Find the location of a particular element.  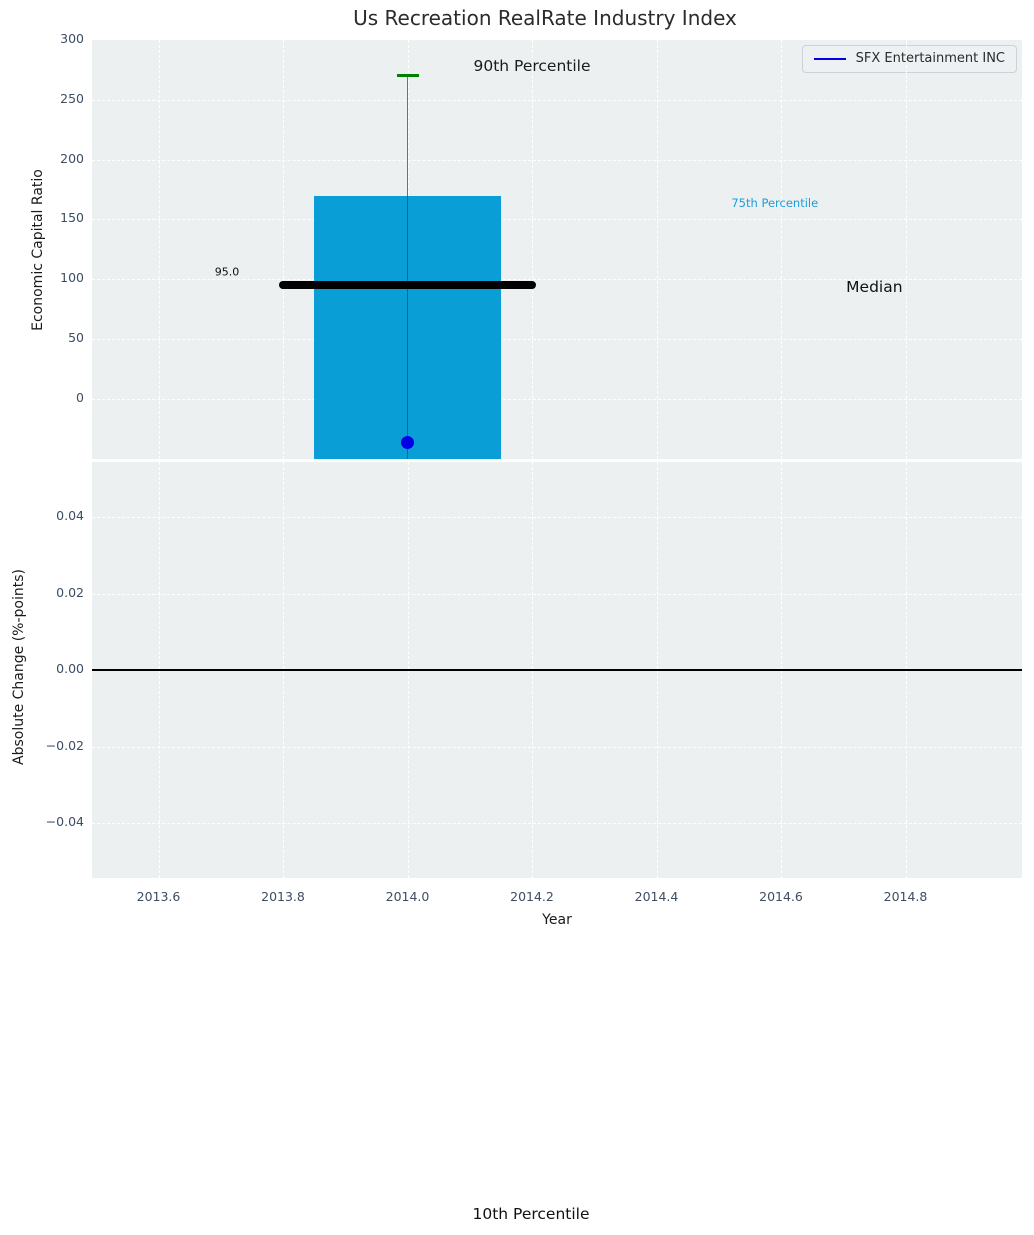

zero-line is located at coordinates (557, 670).